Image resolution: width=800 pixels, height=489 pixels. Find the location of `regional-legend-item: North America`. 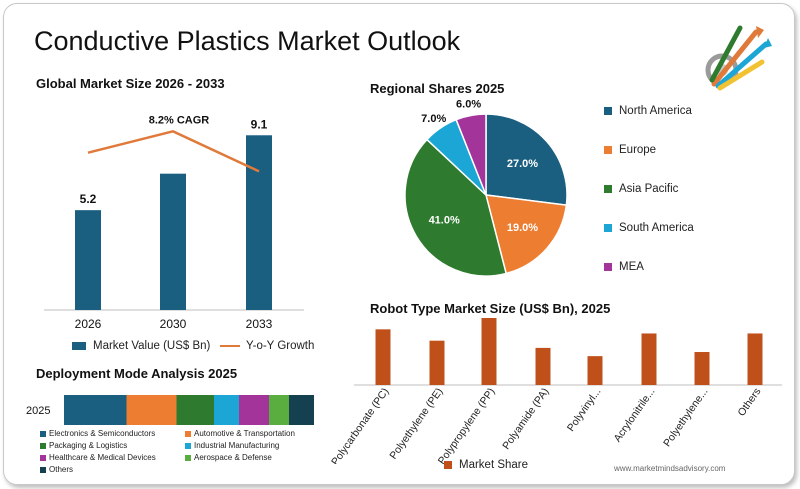

regional-legend-item: North America is located at coordinates (648, 111).